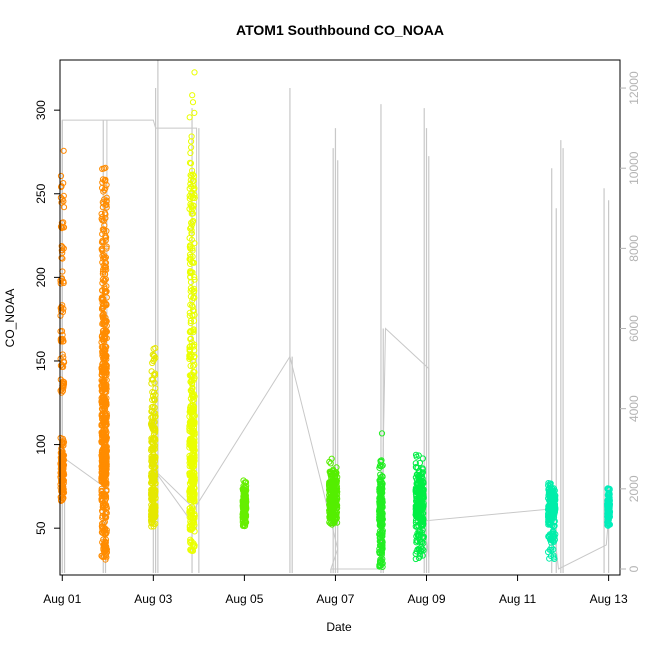 Image resolution: width=650 pixels, height=650 pixels. Describe the element at coordinates (634, 248) in the screenshot. I see `y2-tick-label: 8000` at that location.